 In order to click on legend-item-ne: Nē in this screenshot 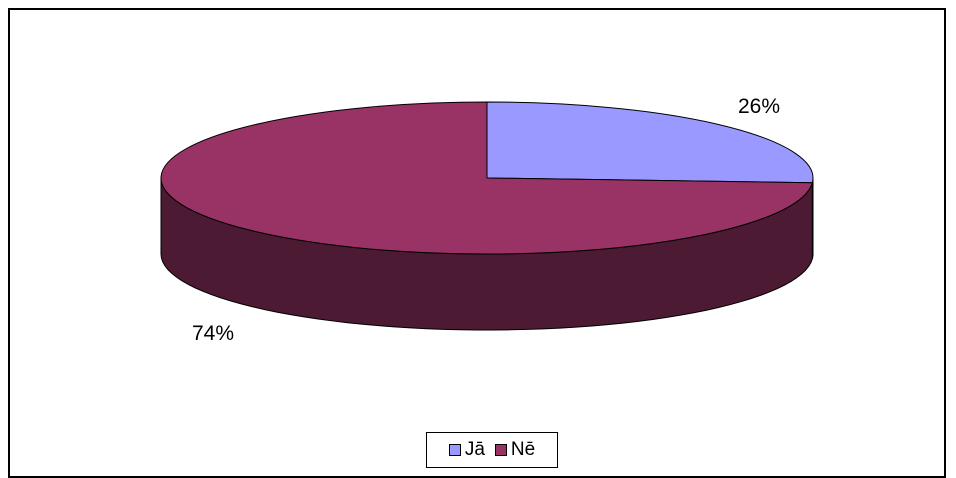, I will do `click(515, 450)`.